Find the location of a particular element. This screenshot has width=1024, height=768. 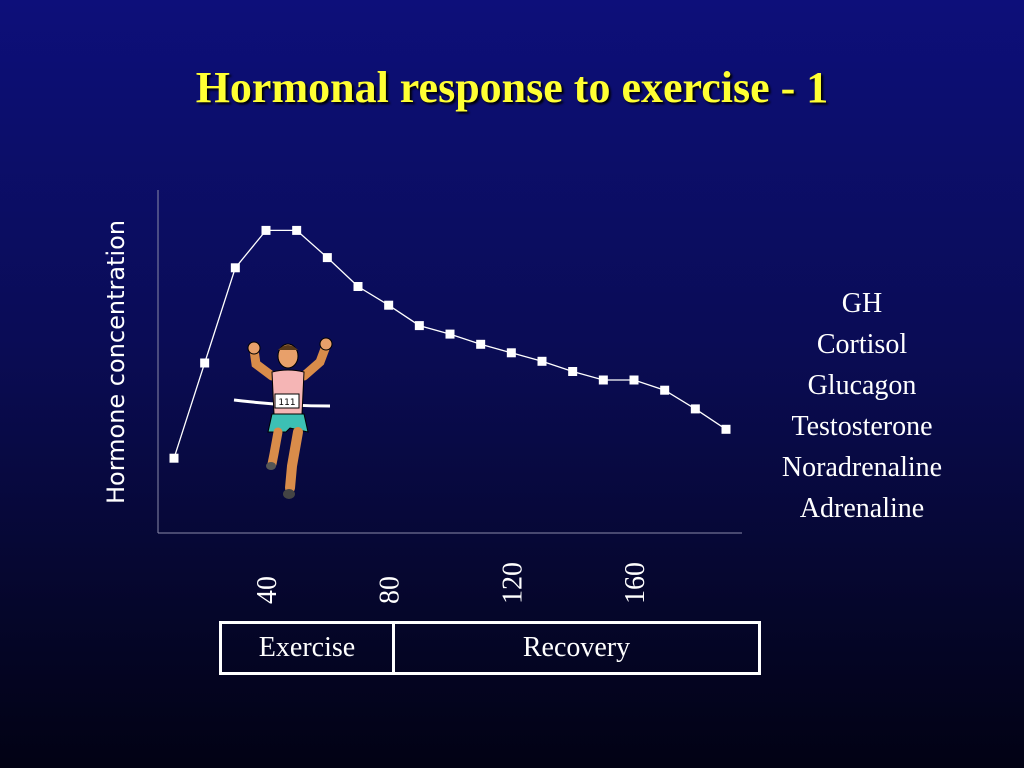

x-tick-label-80: 80 is located at coordinates (390, 590).